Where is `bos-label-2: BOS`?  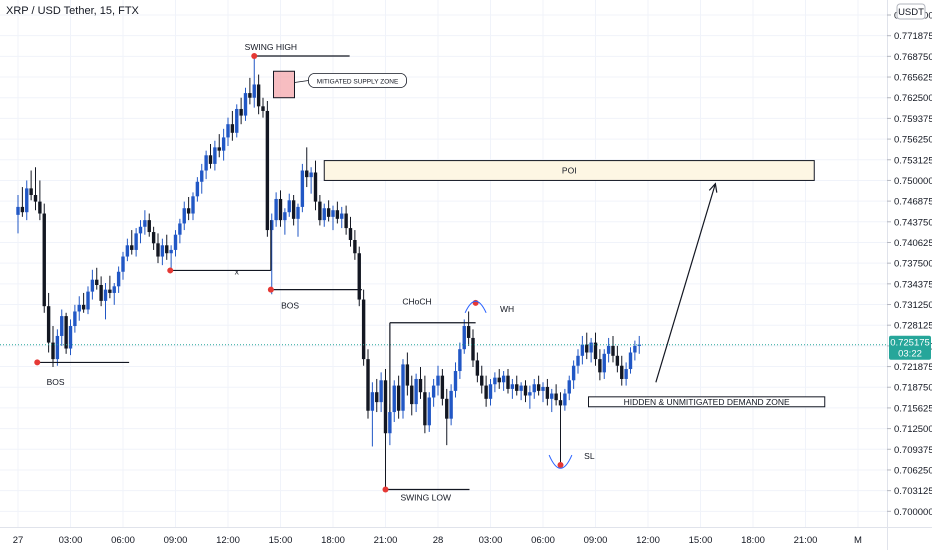
bos-label-2: BOS is located at coordinates (290, 305).